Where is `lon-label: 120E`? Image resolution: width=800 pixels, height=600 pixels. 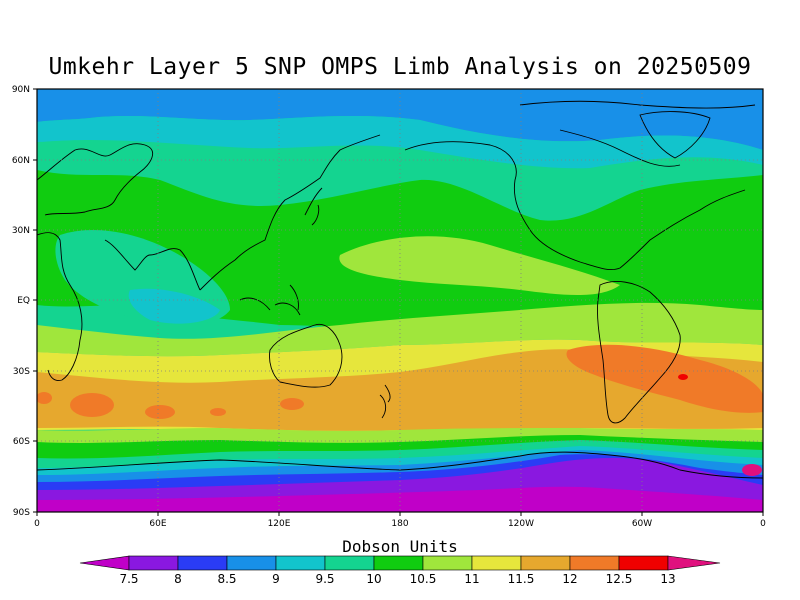 lon-label: 120E is located at coordinates (279, 524).